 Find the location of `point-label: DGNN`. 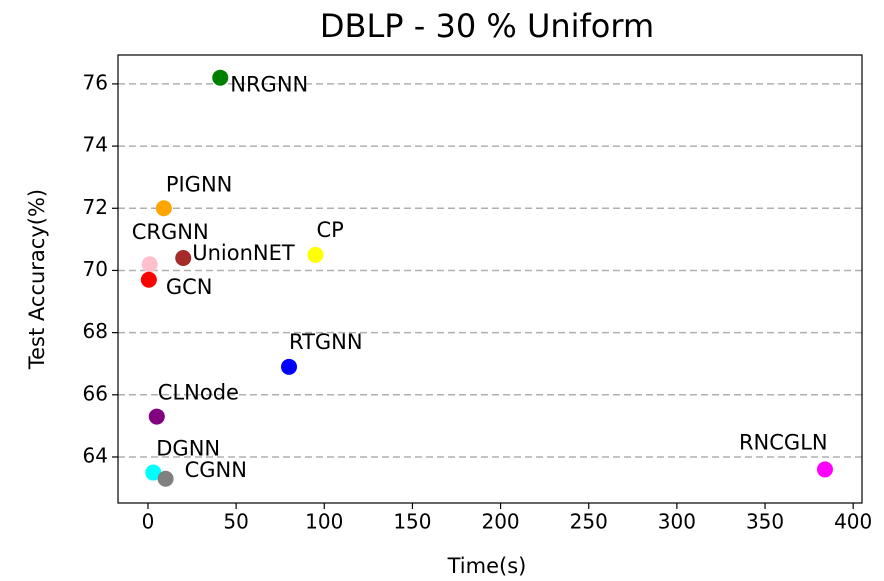

point-label: DGNN is located at coordinates (188, 449).